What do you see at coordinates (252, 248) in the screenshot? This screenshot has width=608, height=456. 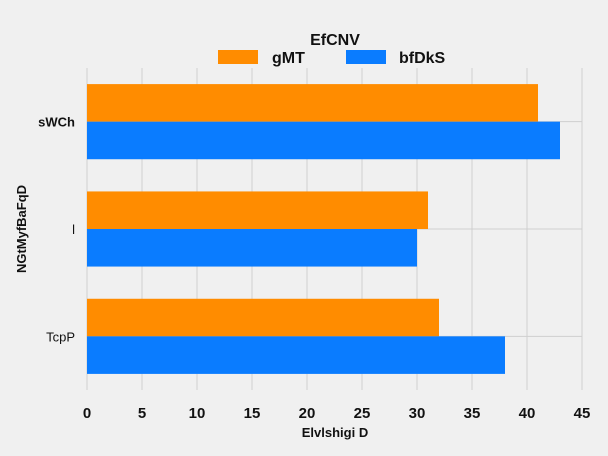 I see `bar-bfdks-l` at bounding box center [252, 248].